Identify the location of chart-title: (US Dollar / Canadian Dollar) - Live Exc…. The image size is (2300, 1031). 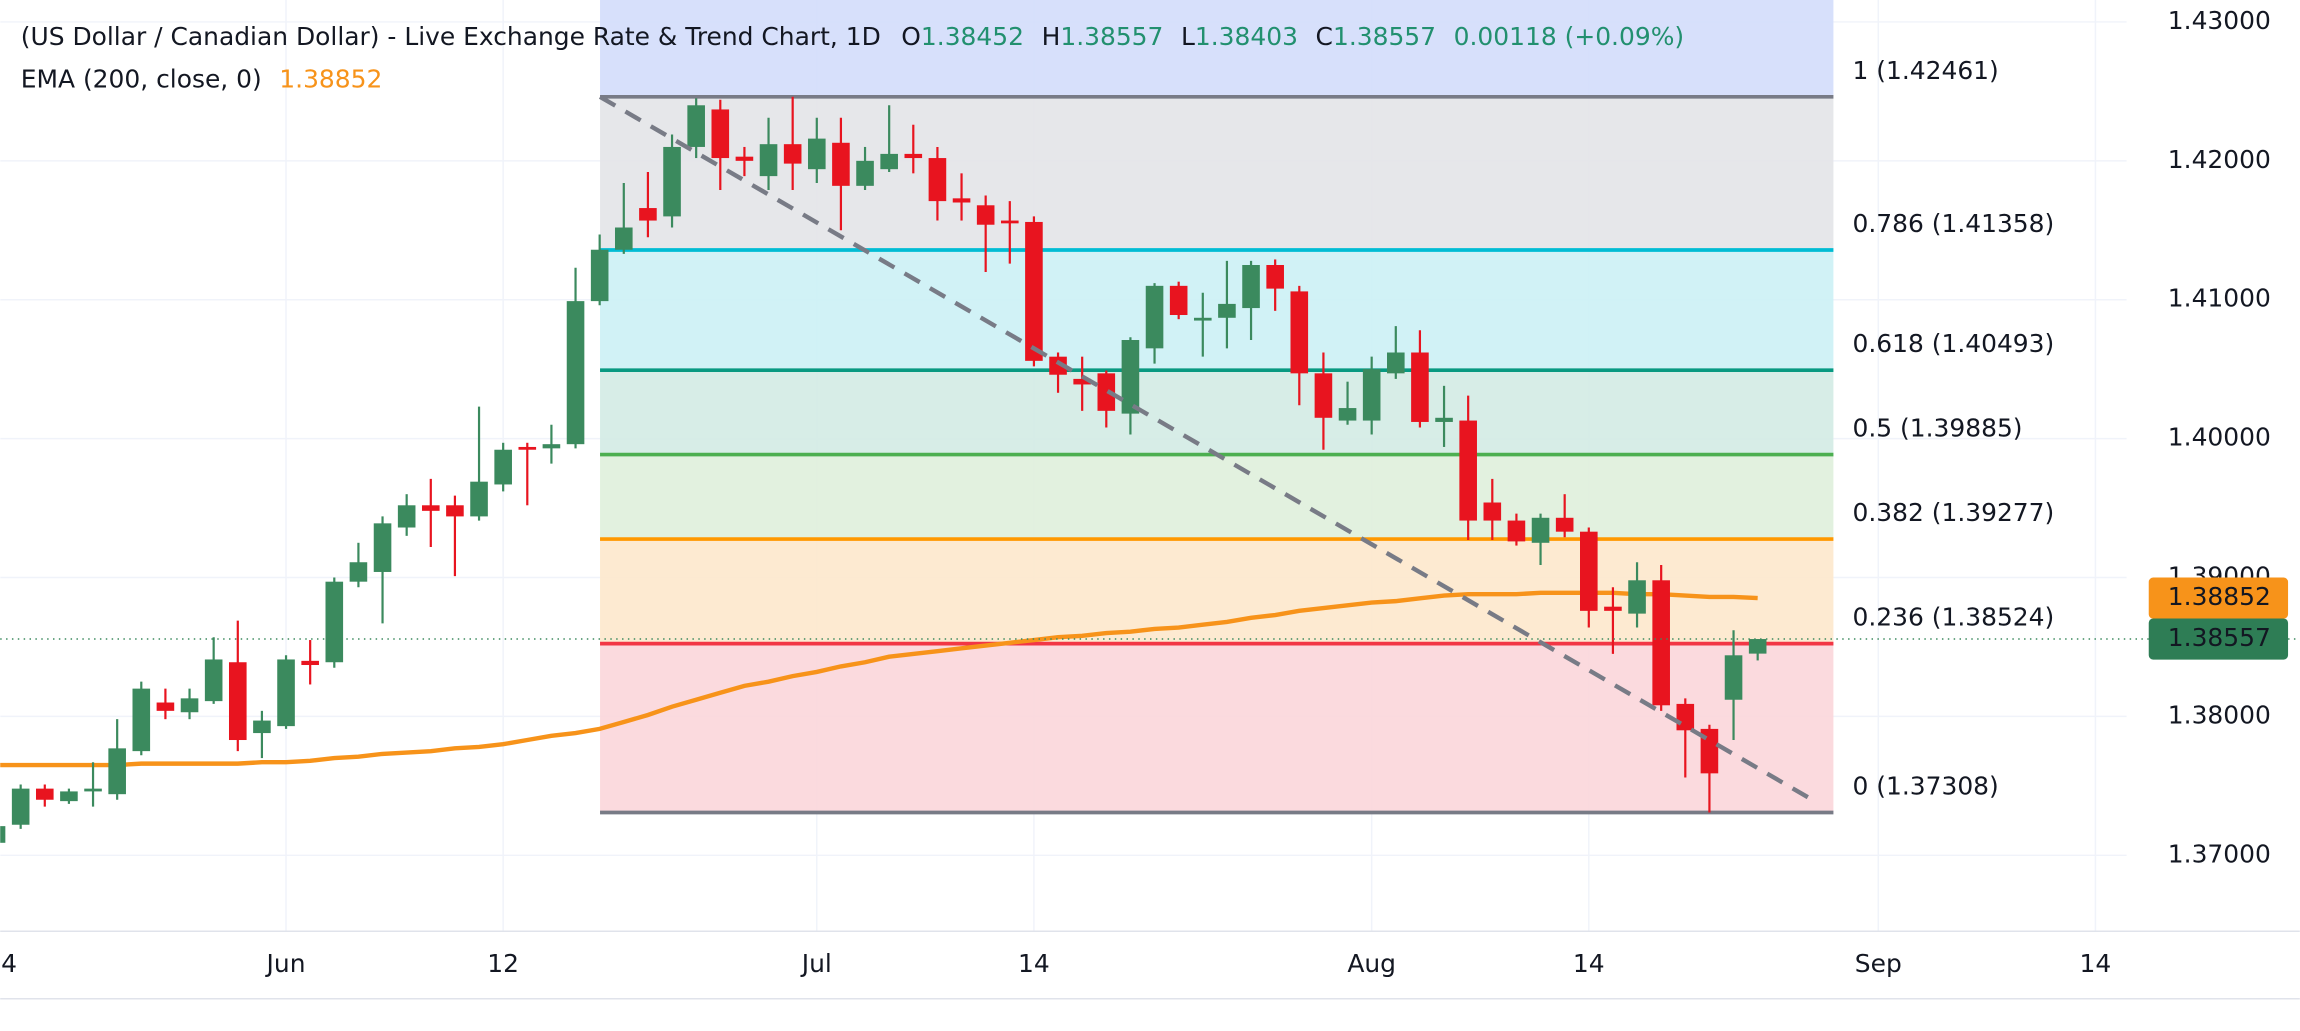
(451, 36).